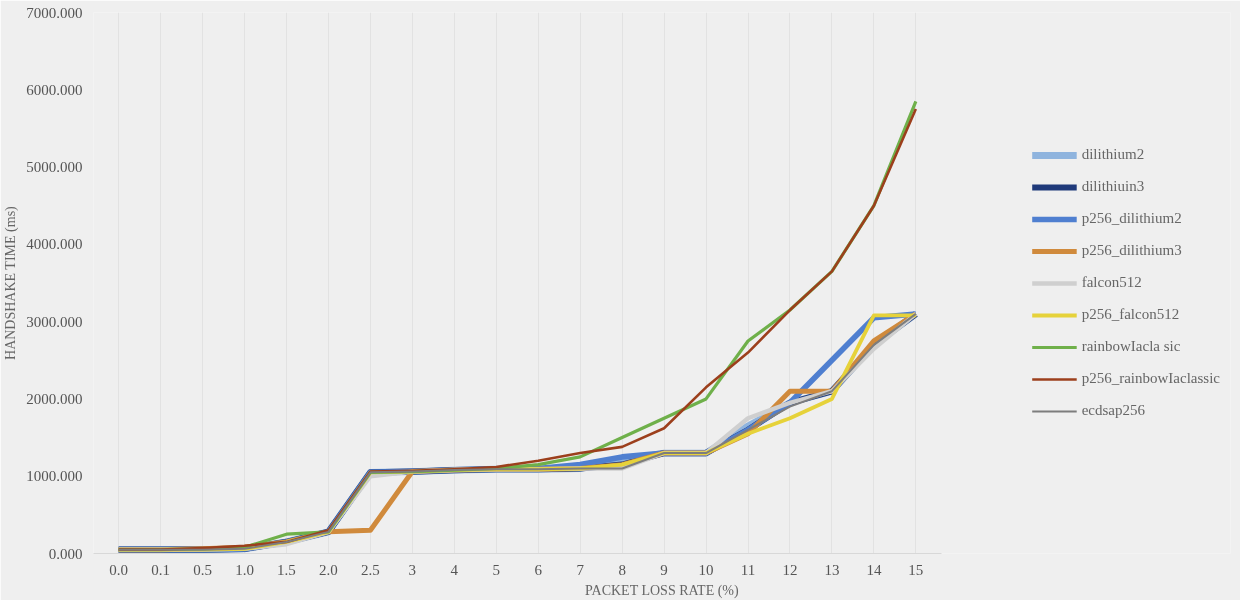 Image resolution: width=1248 pixels, height=607 pixels. Describe the element at coordinates (160, 569) in the screenshot. I see `x-tick-label: 0.1` at that location.